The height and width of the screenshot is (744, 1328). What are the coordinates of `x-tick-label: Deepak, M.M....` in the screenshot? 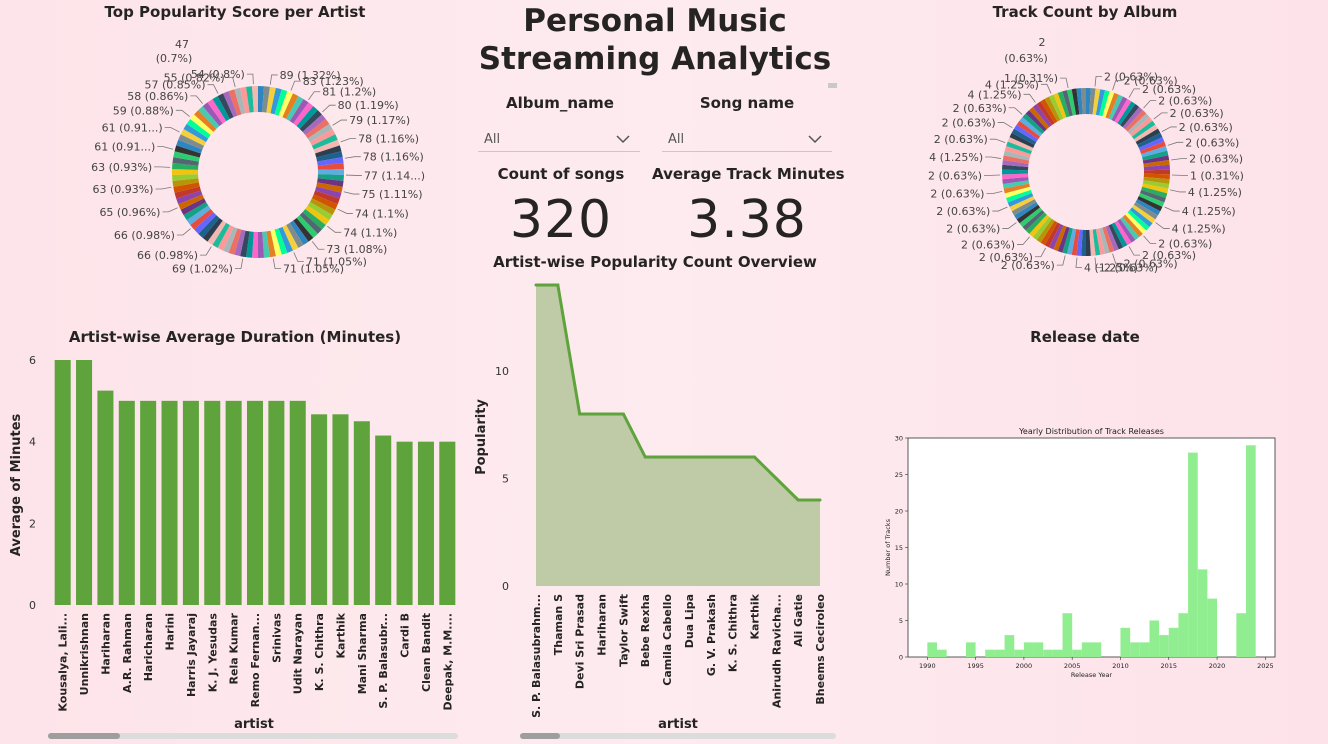 It's located at (447, 661).